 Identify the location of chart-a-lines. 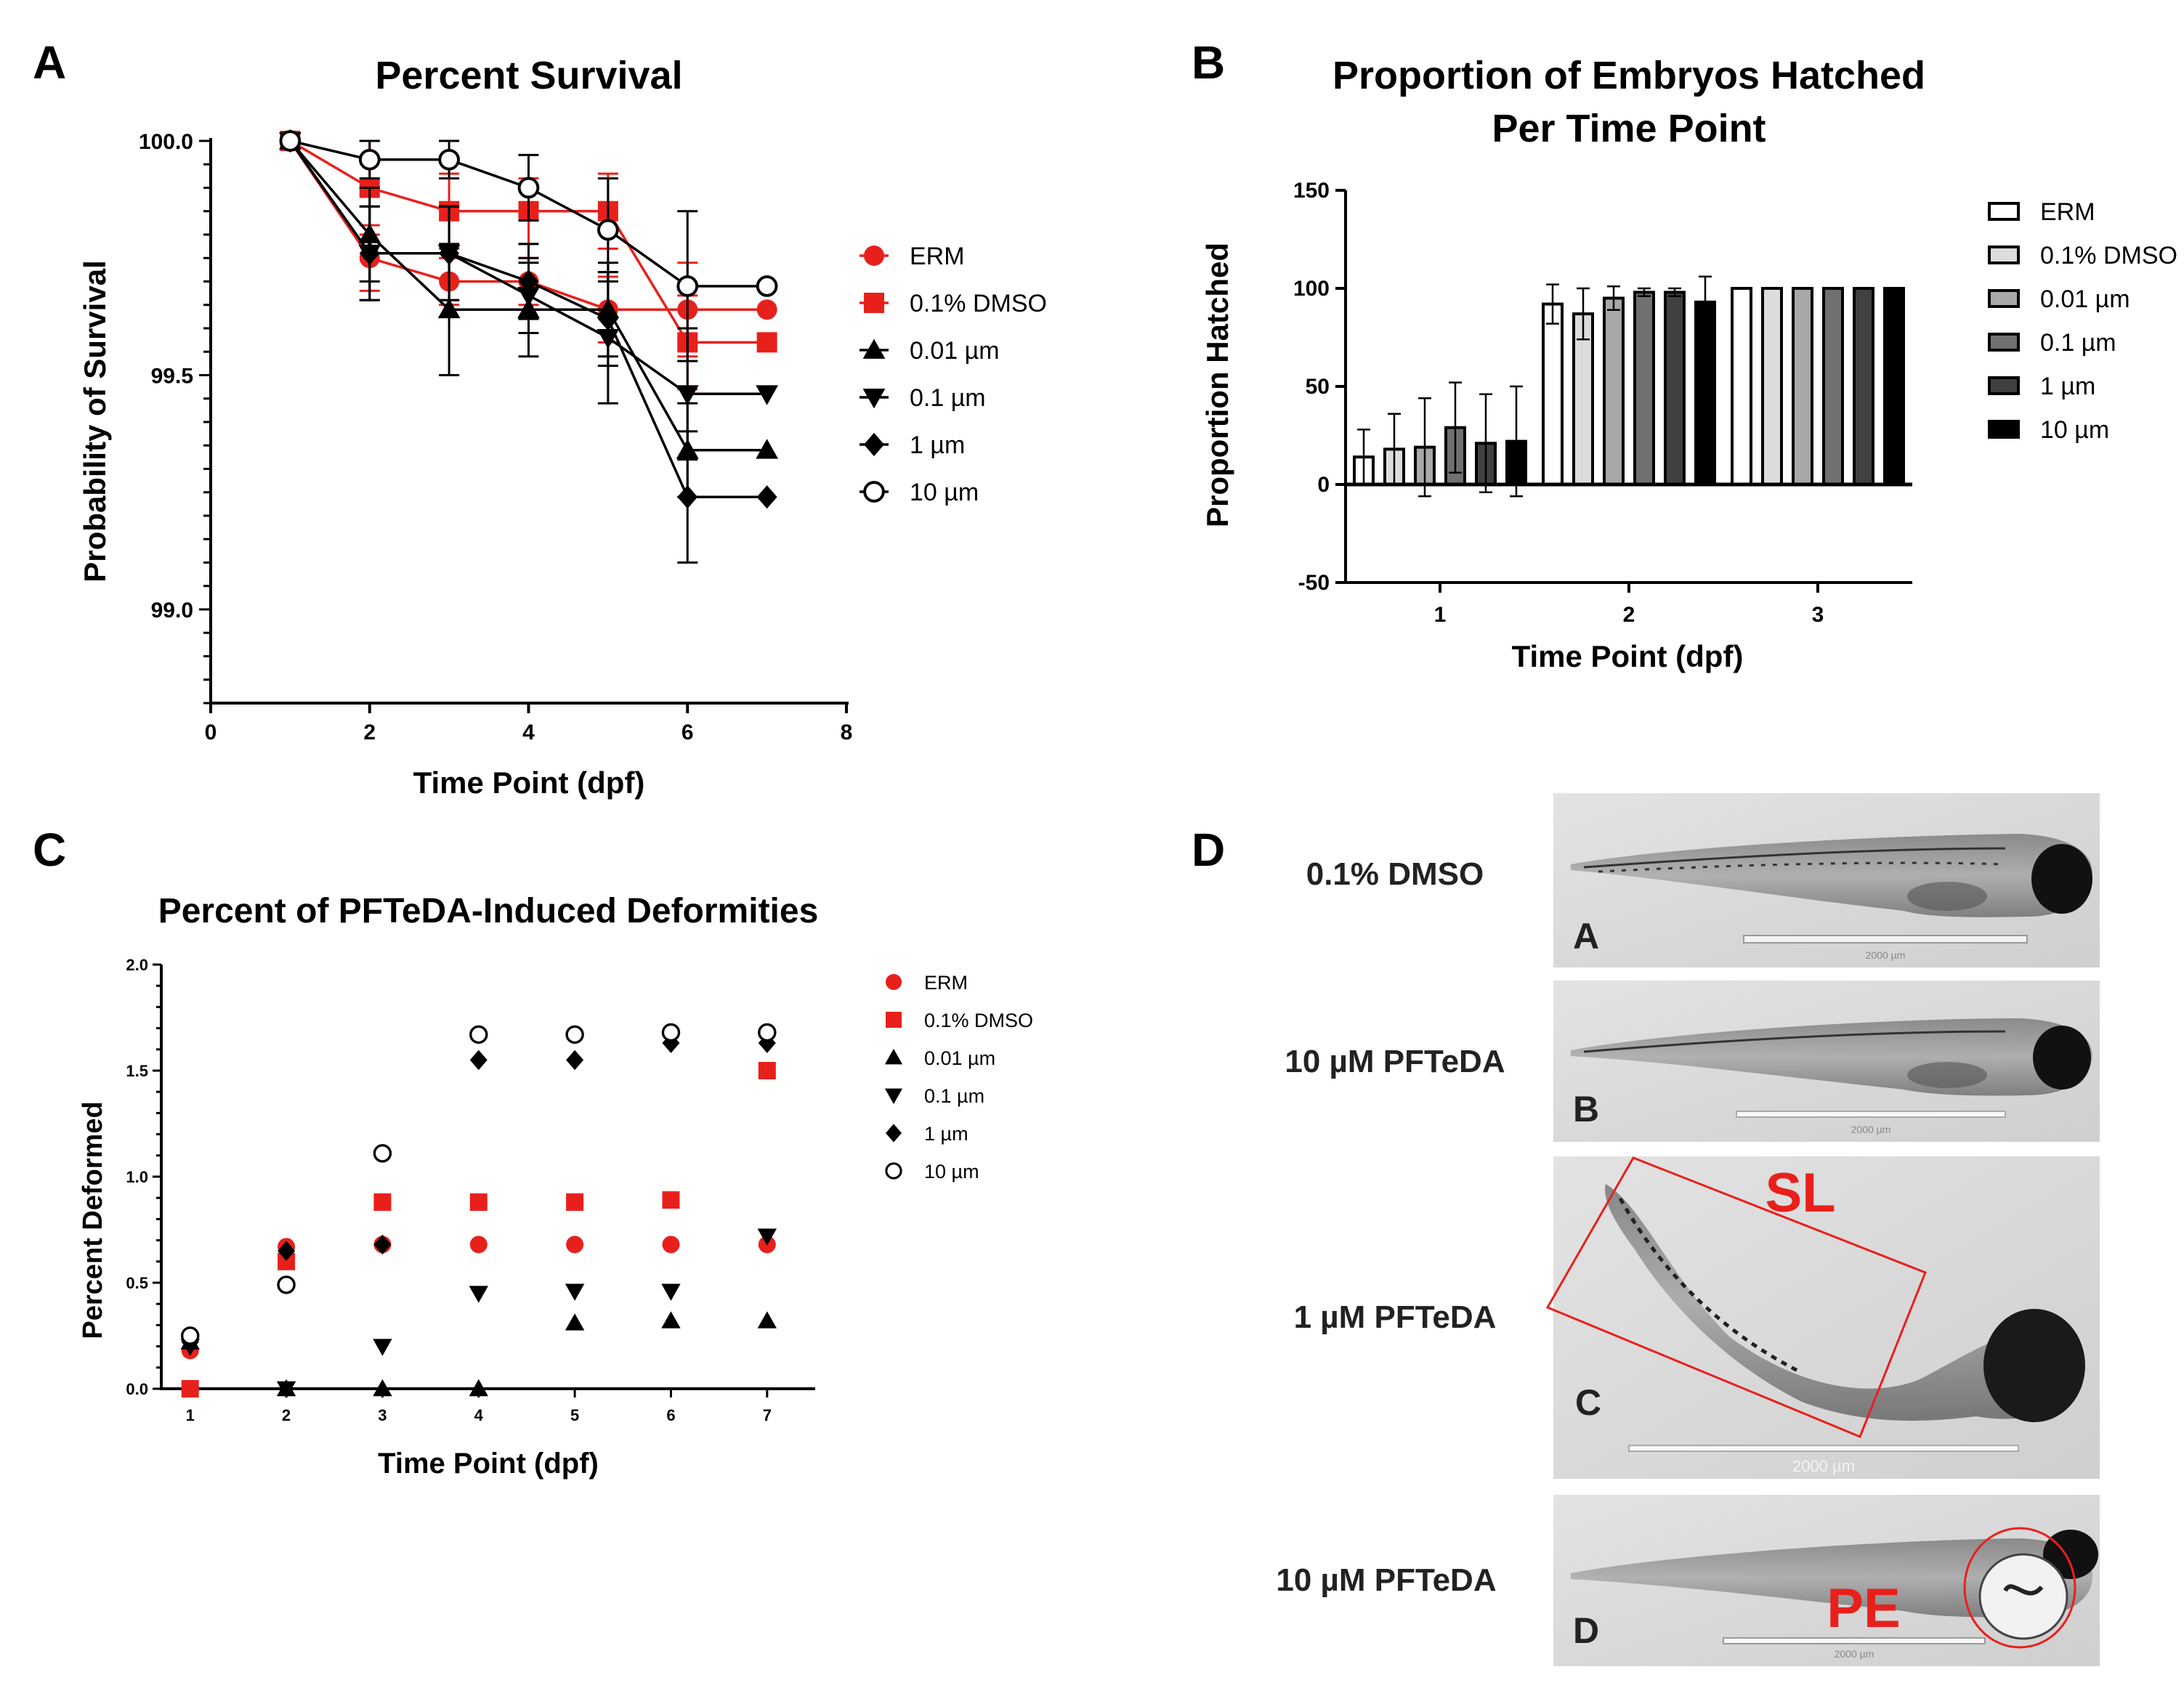
(528, 346).